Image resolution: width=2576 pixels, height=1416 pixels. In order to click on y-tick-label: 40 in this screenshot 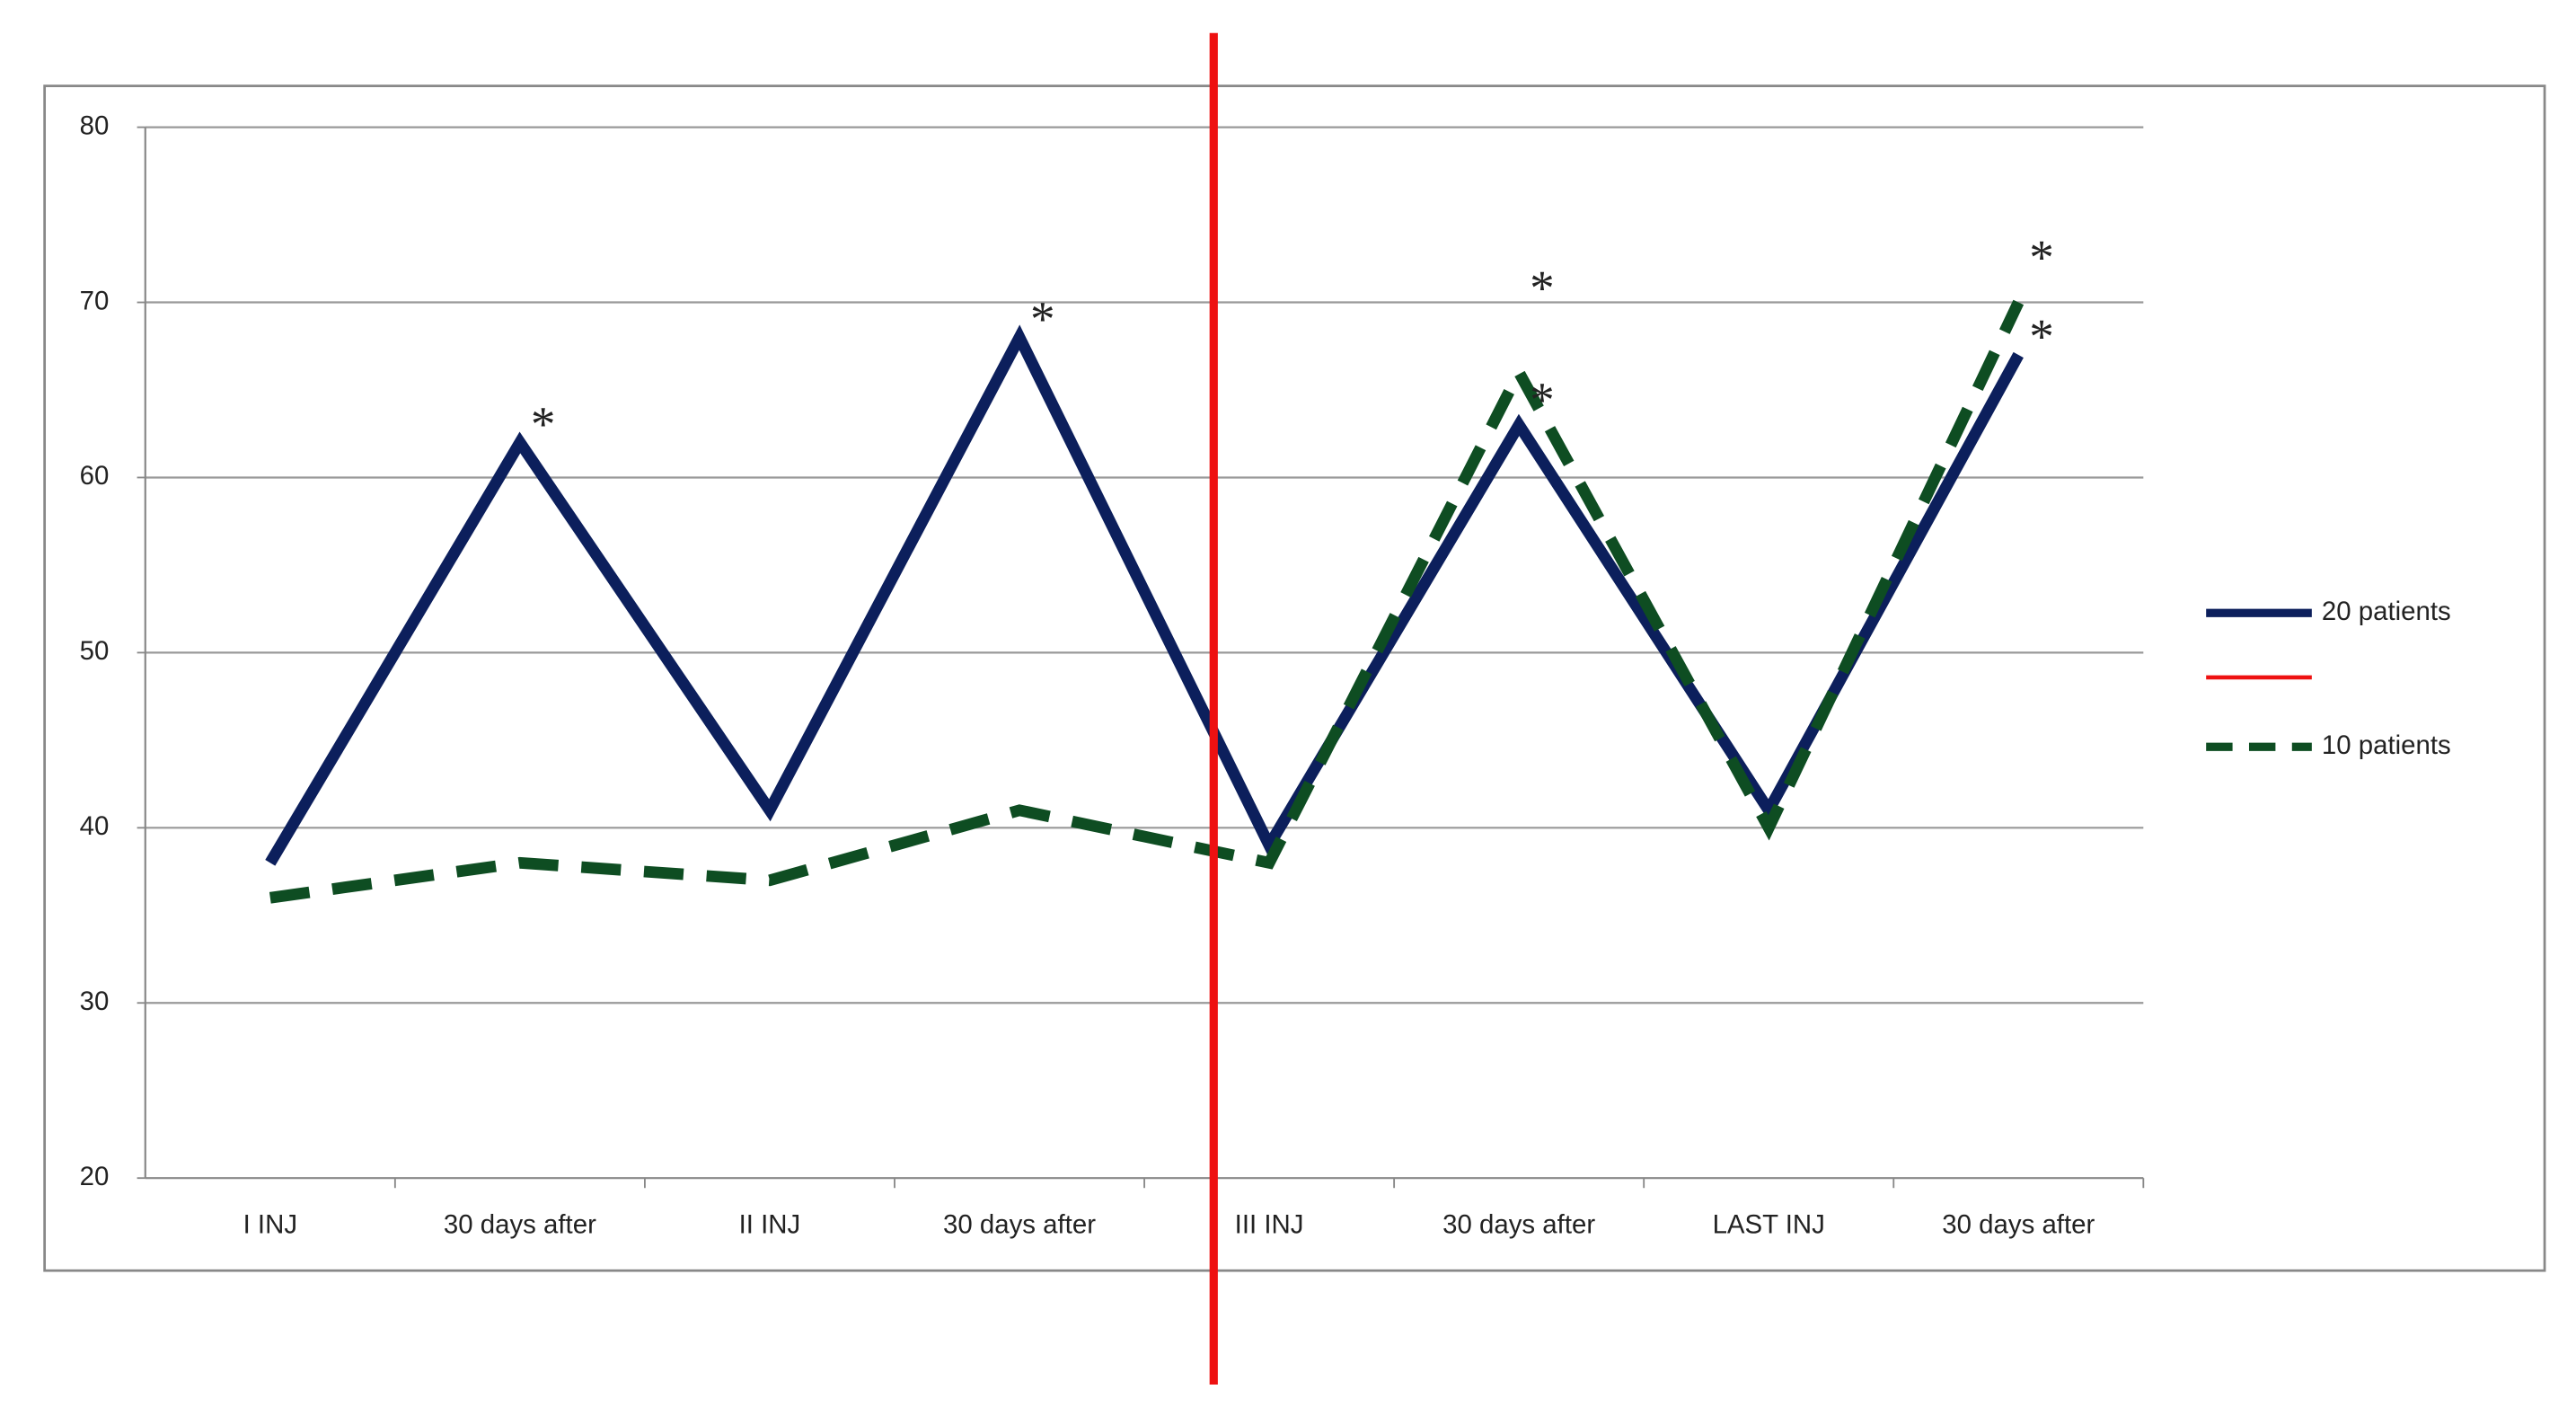, I will do `click(95, 826)`.